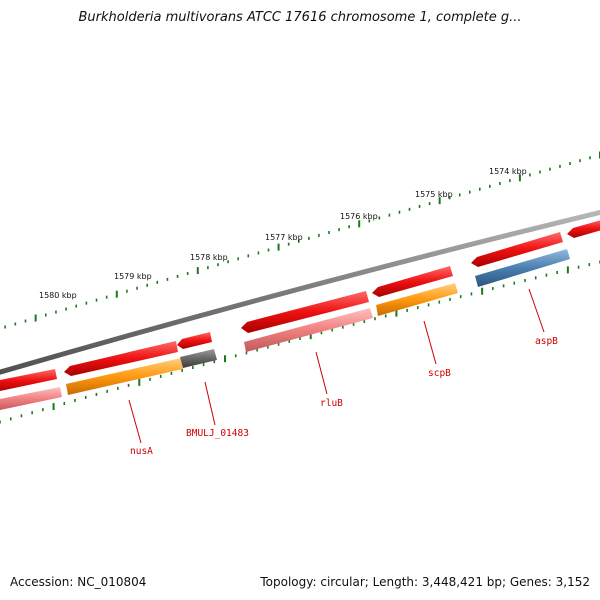 This screenshot has height=600, width=600. What do you see at coordinates (284, 237) in the screenshot?
I see `tick-label: 1577 kbp` at bounding box center [284, 237].